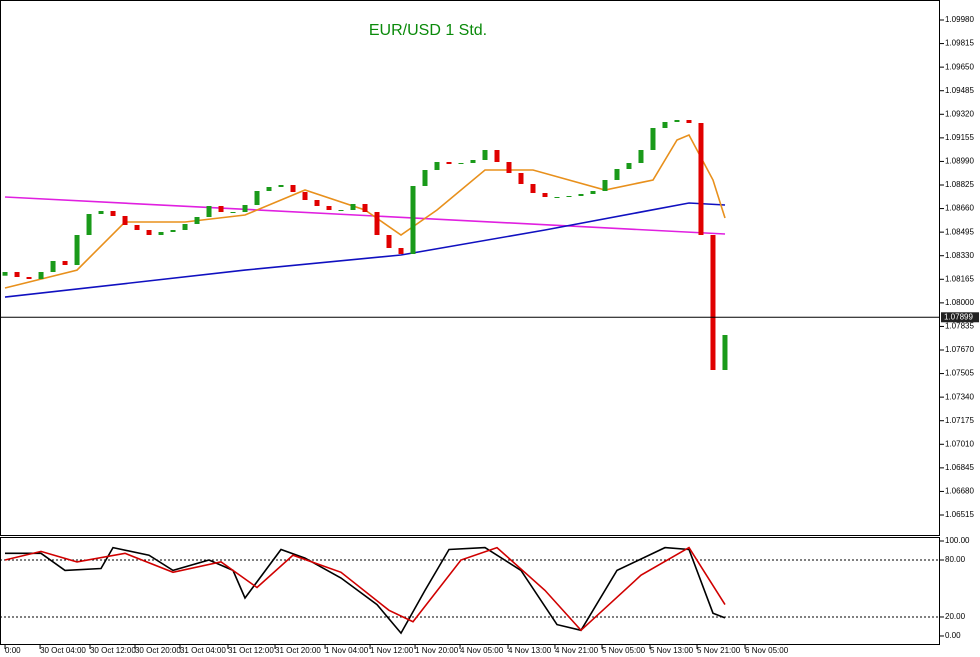 This screenshot has height=657, width=980. Describe the element at coordinates (530, 650) in the screenshot. I see `x-tick-label: 4 Nov 13:00` at that location.